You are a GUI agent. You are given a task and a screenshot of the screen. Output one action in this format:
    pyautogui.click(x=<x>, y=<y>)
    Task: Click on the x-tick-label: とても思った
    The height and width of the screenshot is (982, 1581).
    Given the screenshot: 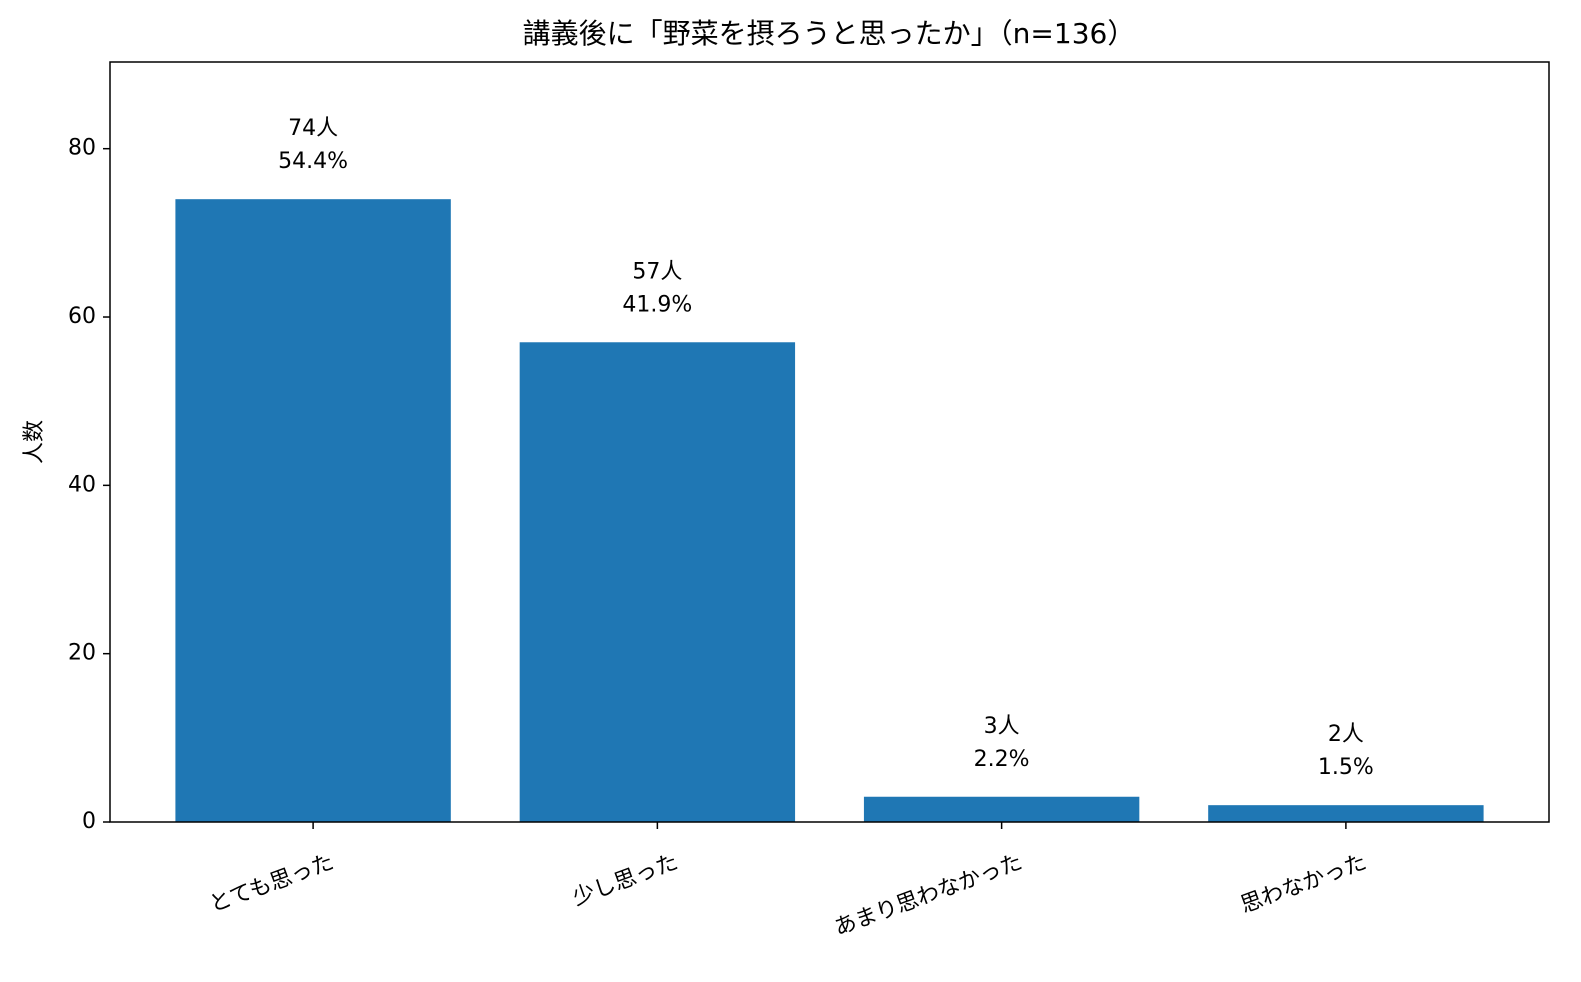 What is the action you would take?
    pyautogui.click(x=271, y=884)
    